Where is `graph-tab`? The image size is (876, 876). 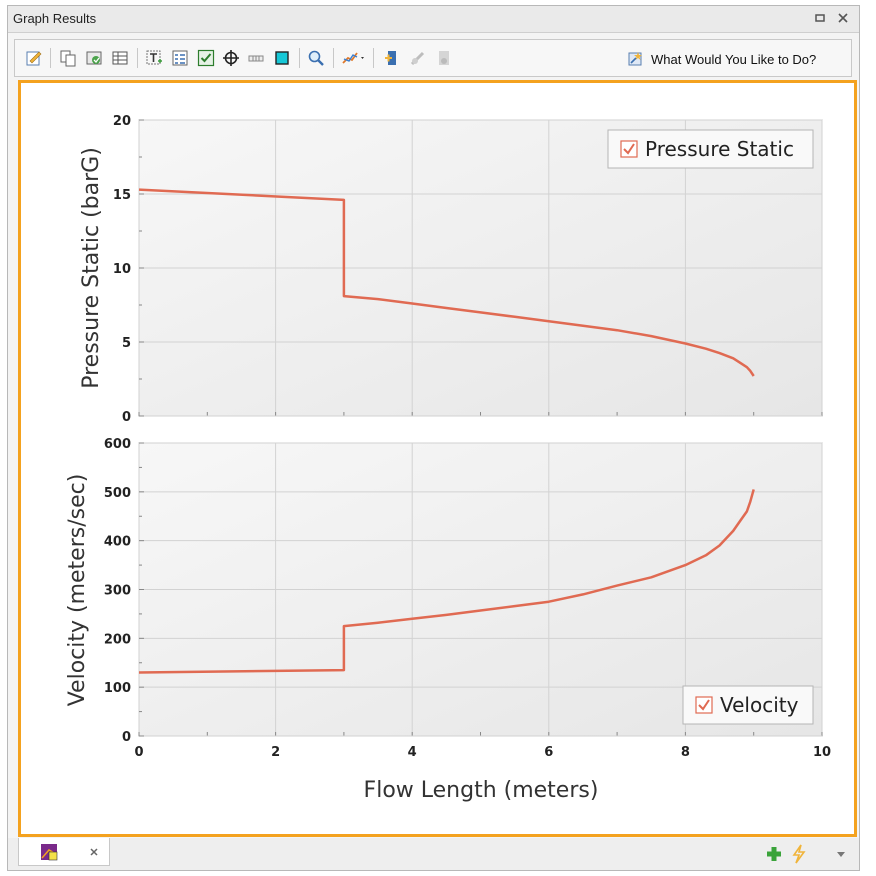
graph-tab is located at coordinates (64, 852).